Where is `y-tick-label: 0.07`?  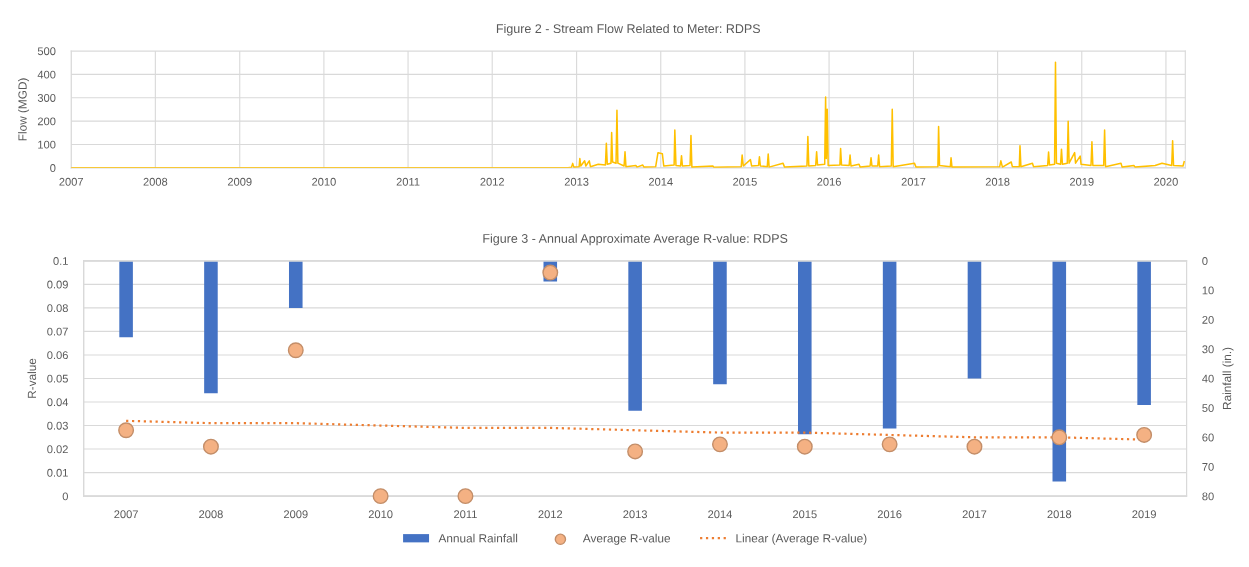 y-tick-label: 0.07 is located at coordinates (57, 331).